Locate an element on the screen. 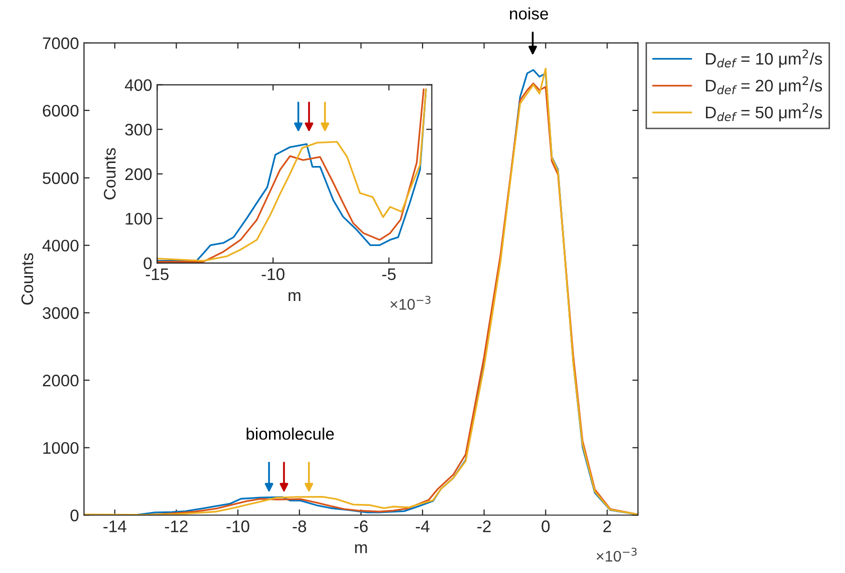 The height and width of the screenshot is (573, 845). y-tick-label: 3000 is located at coordinates (60, 313).